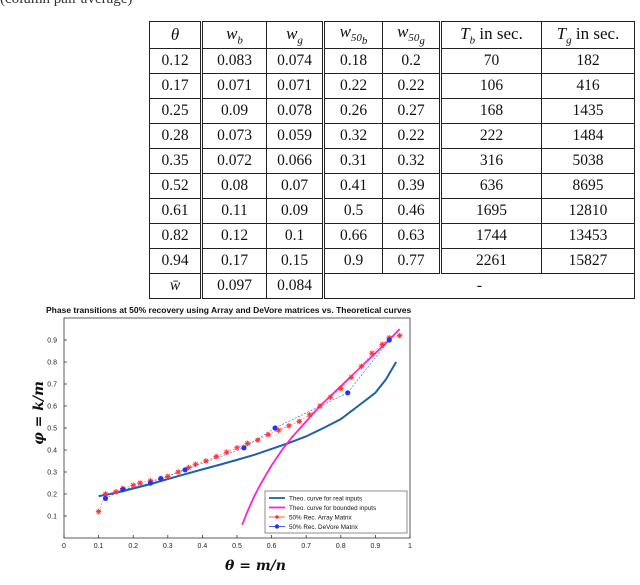 This screenshot has height=585, width=640. I want to click on chart-legend, so click(336, 512).